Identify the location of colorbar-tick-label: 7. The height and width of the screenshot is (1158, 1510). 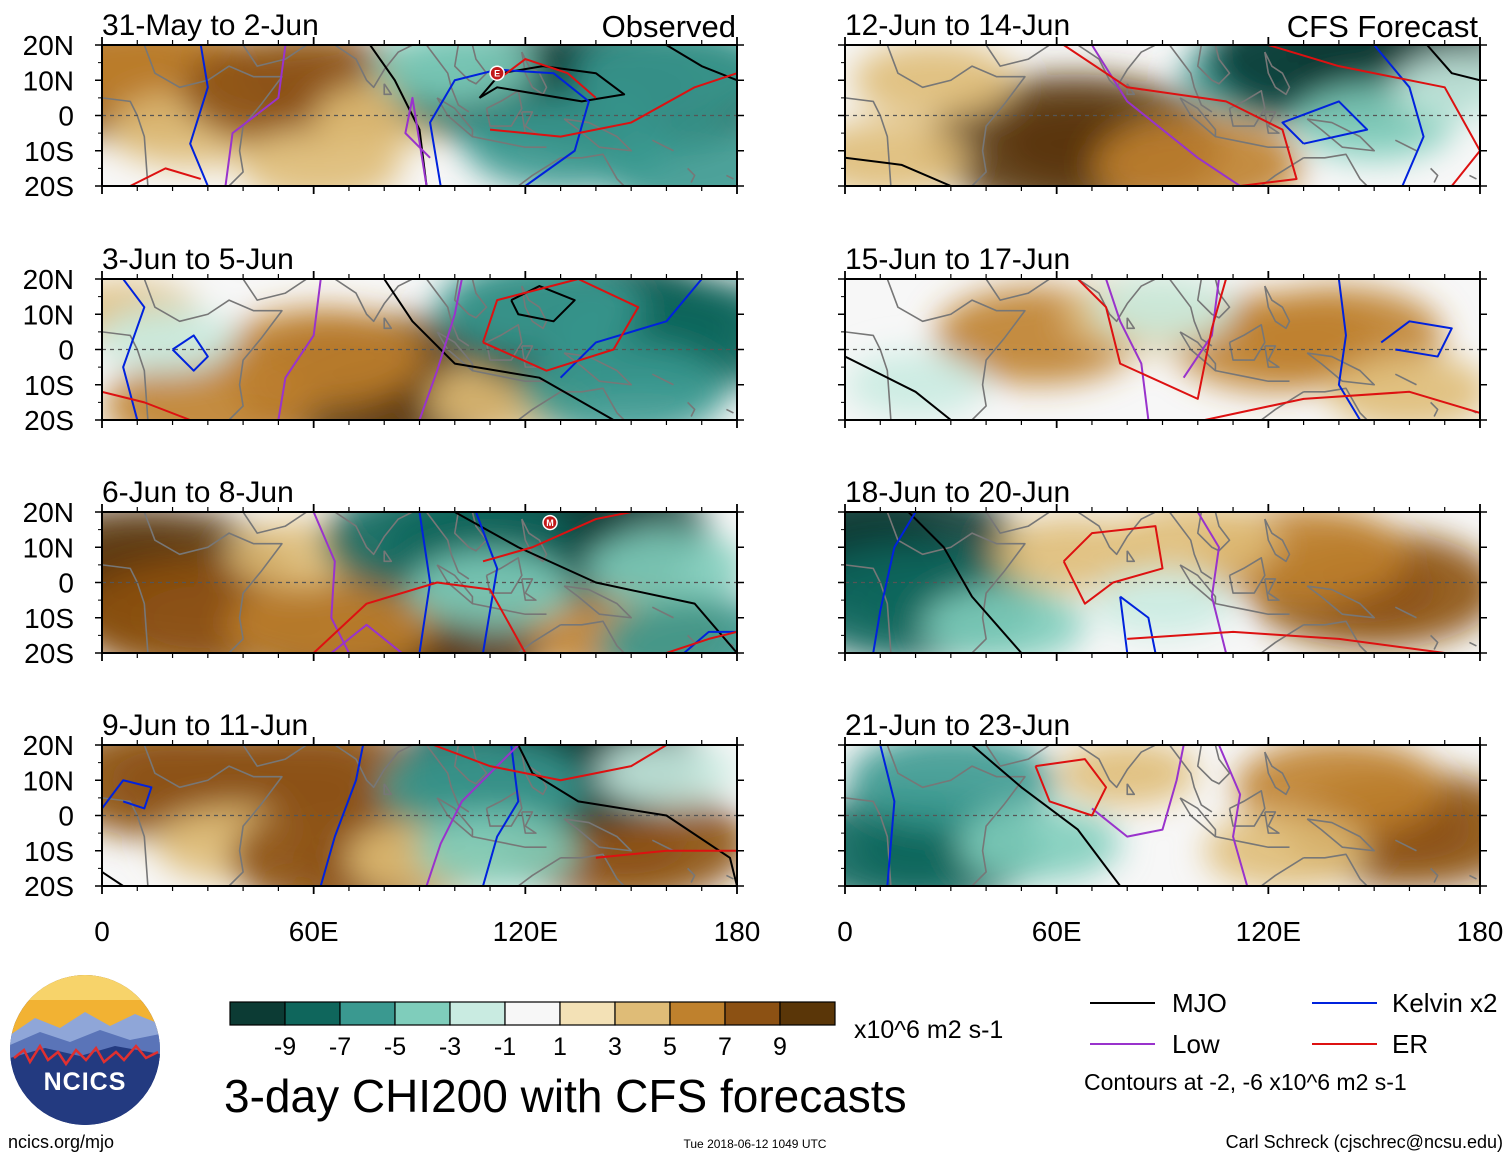
(725, 1047).